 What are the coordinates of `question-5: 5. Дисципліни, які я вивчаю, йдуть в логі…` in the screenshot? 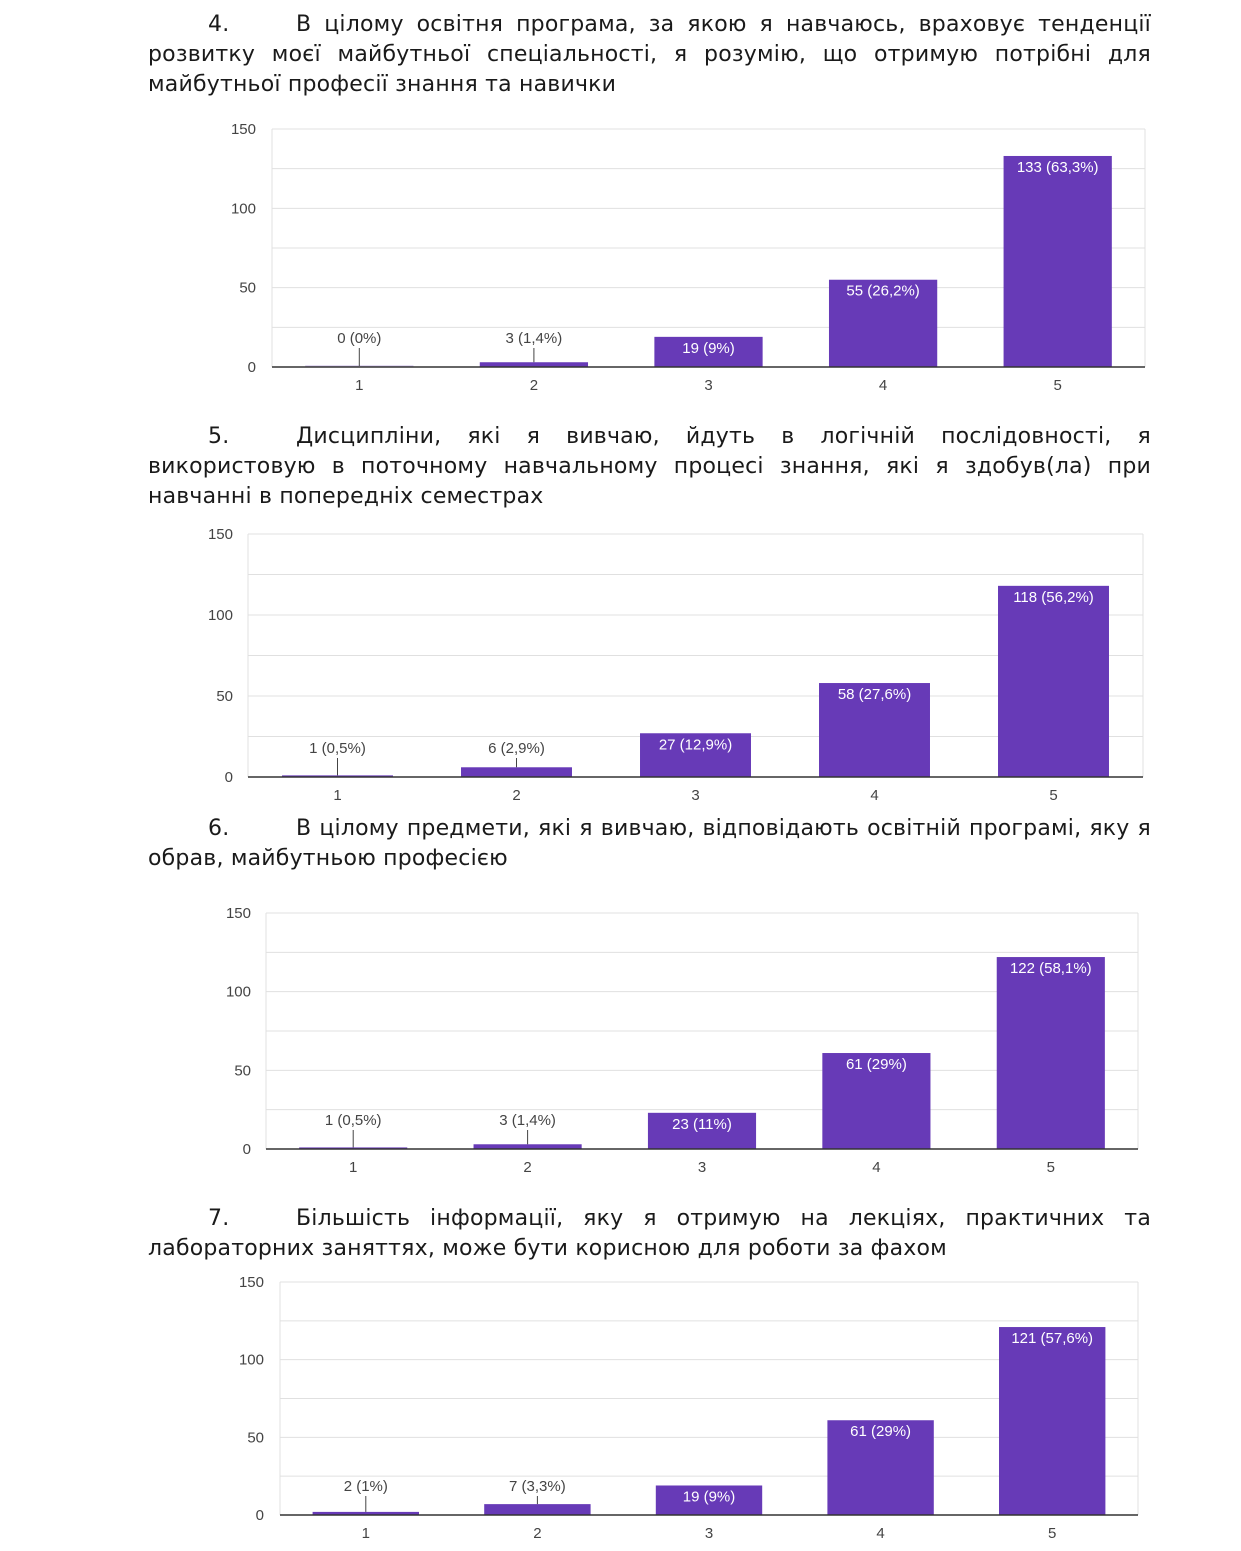 It's located at (649, 467).